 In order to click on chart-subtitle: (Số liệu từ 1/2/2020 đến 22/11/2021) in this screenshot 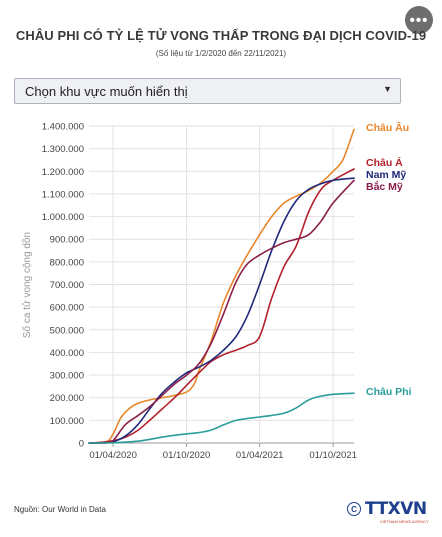, I will do `click(221, 53)`.